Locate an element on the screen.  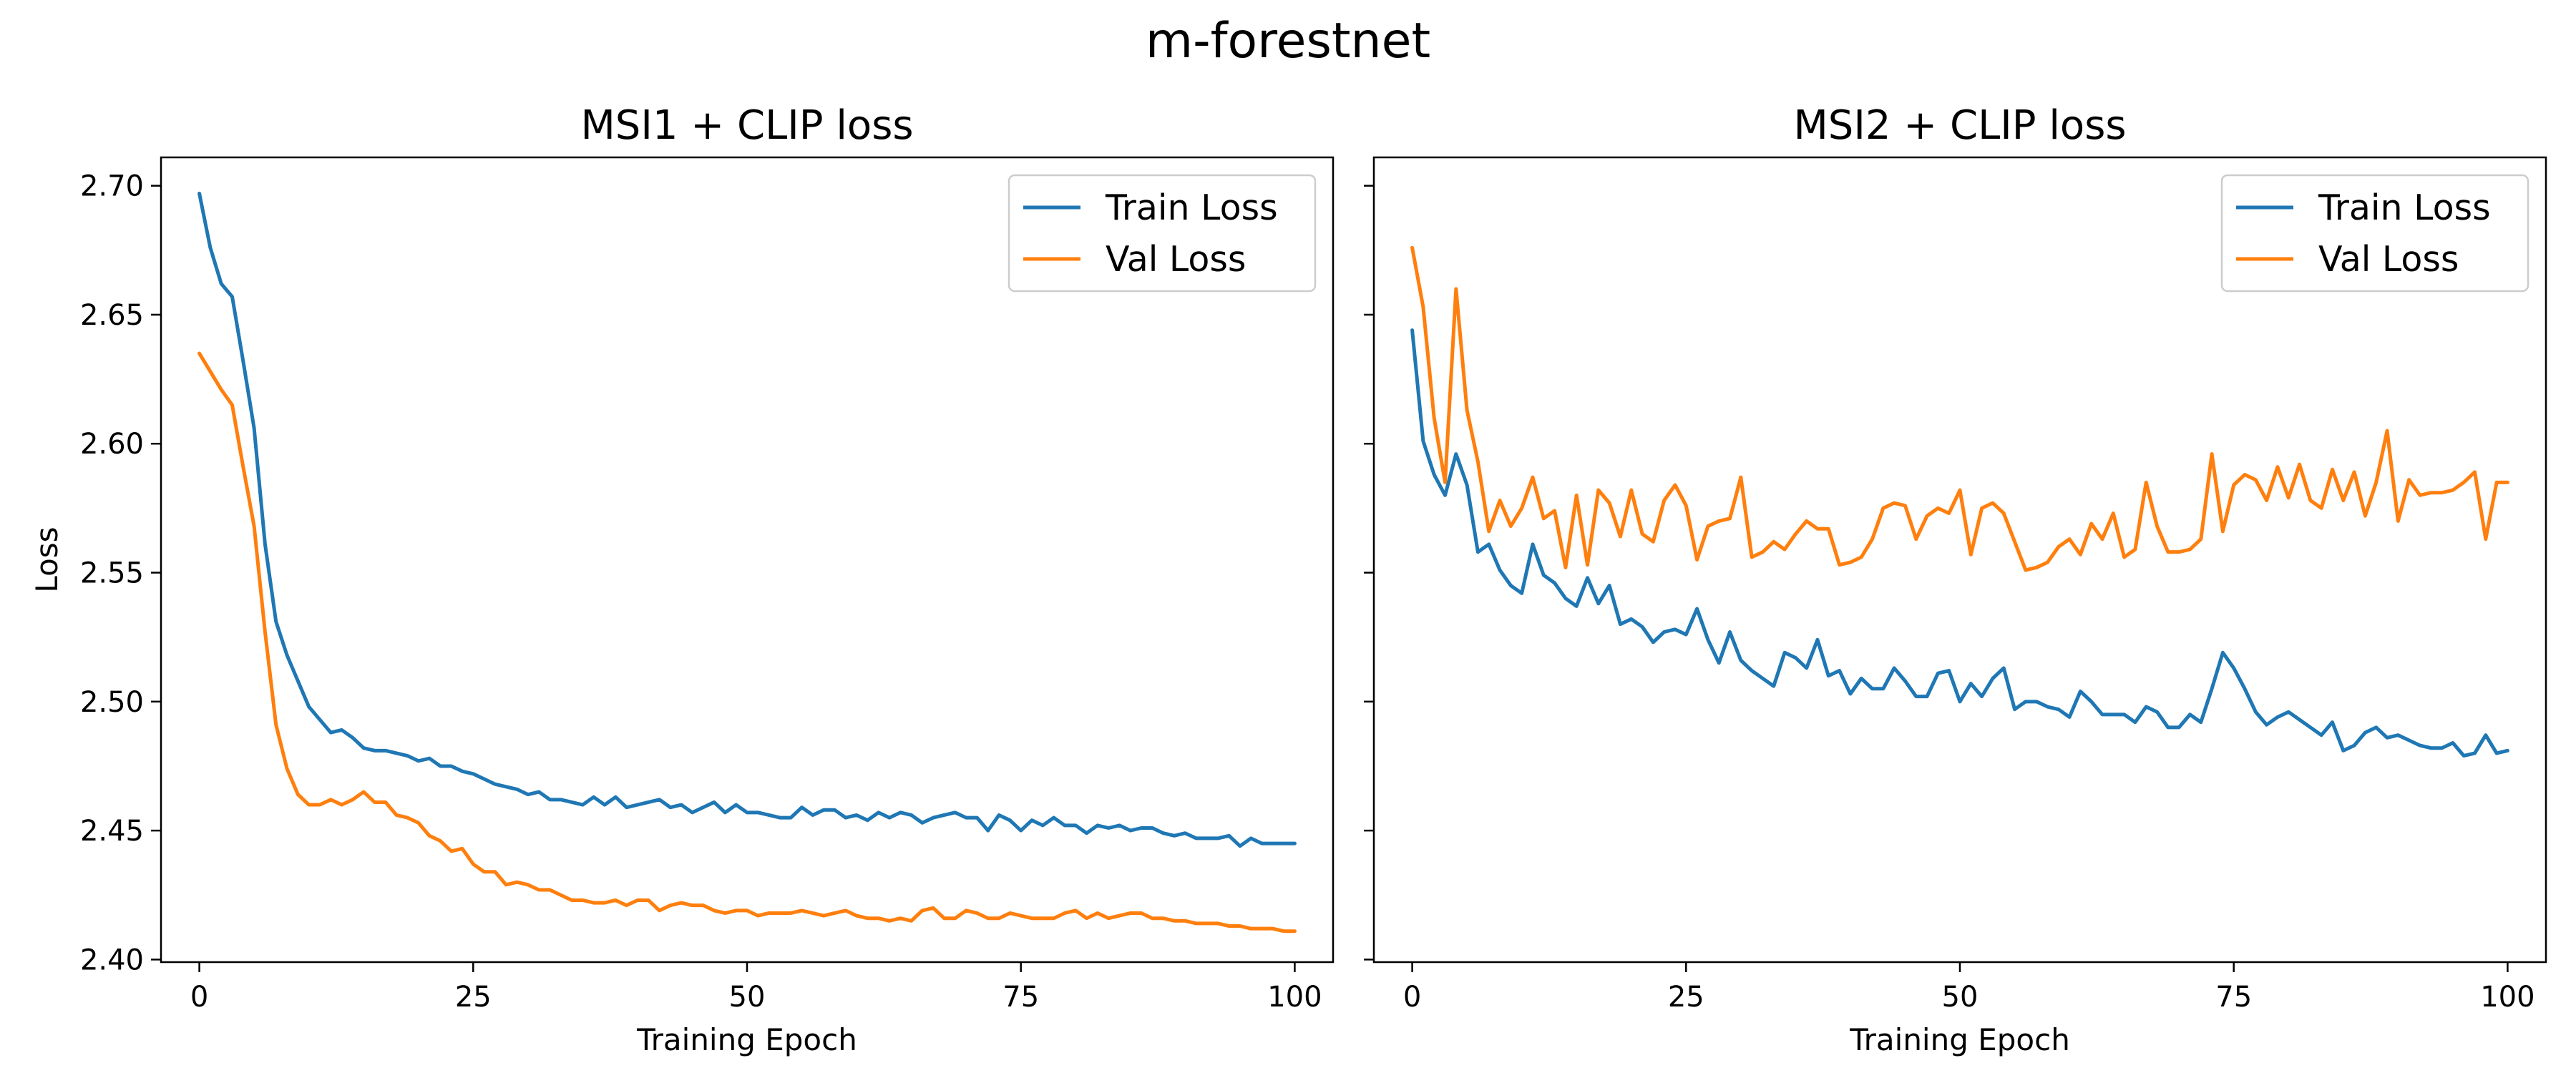
y-tick-label: 2.60 is located at coordinates (112, 444).